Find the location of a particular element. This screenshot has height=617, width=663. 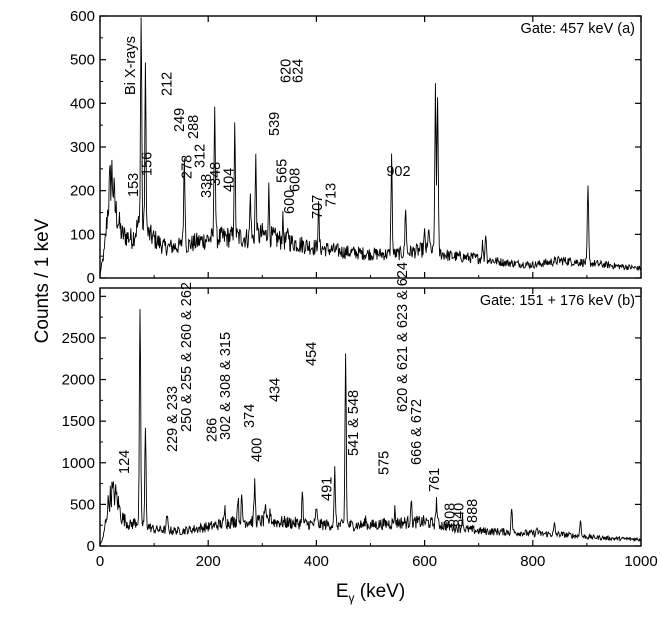

peak-label: 713 is located at coordinates (332, 195).